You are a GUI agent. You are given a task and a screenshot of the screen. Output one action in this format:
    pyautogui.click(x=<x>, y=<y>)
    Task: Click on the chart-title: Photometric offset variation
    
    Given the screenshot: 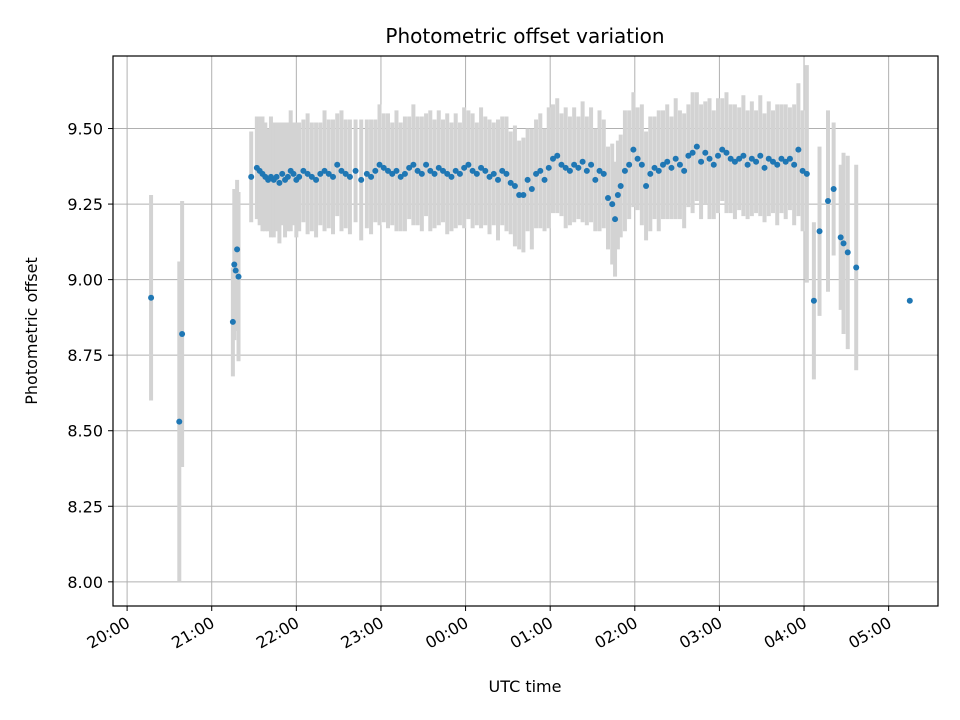 What is the action you would take?
    pyautogui.click(x=524, y=36)
    